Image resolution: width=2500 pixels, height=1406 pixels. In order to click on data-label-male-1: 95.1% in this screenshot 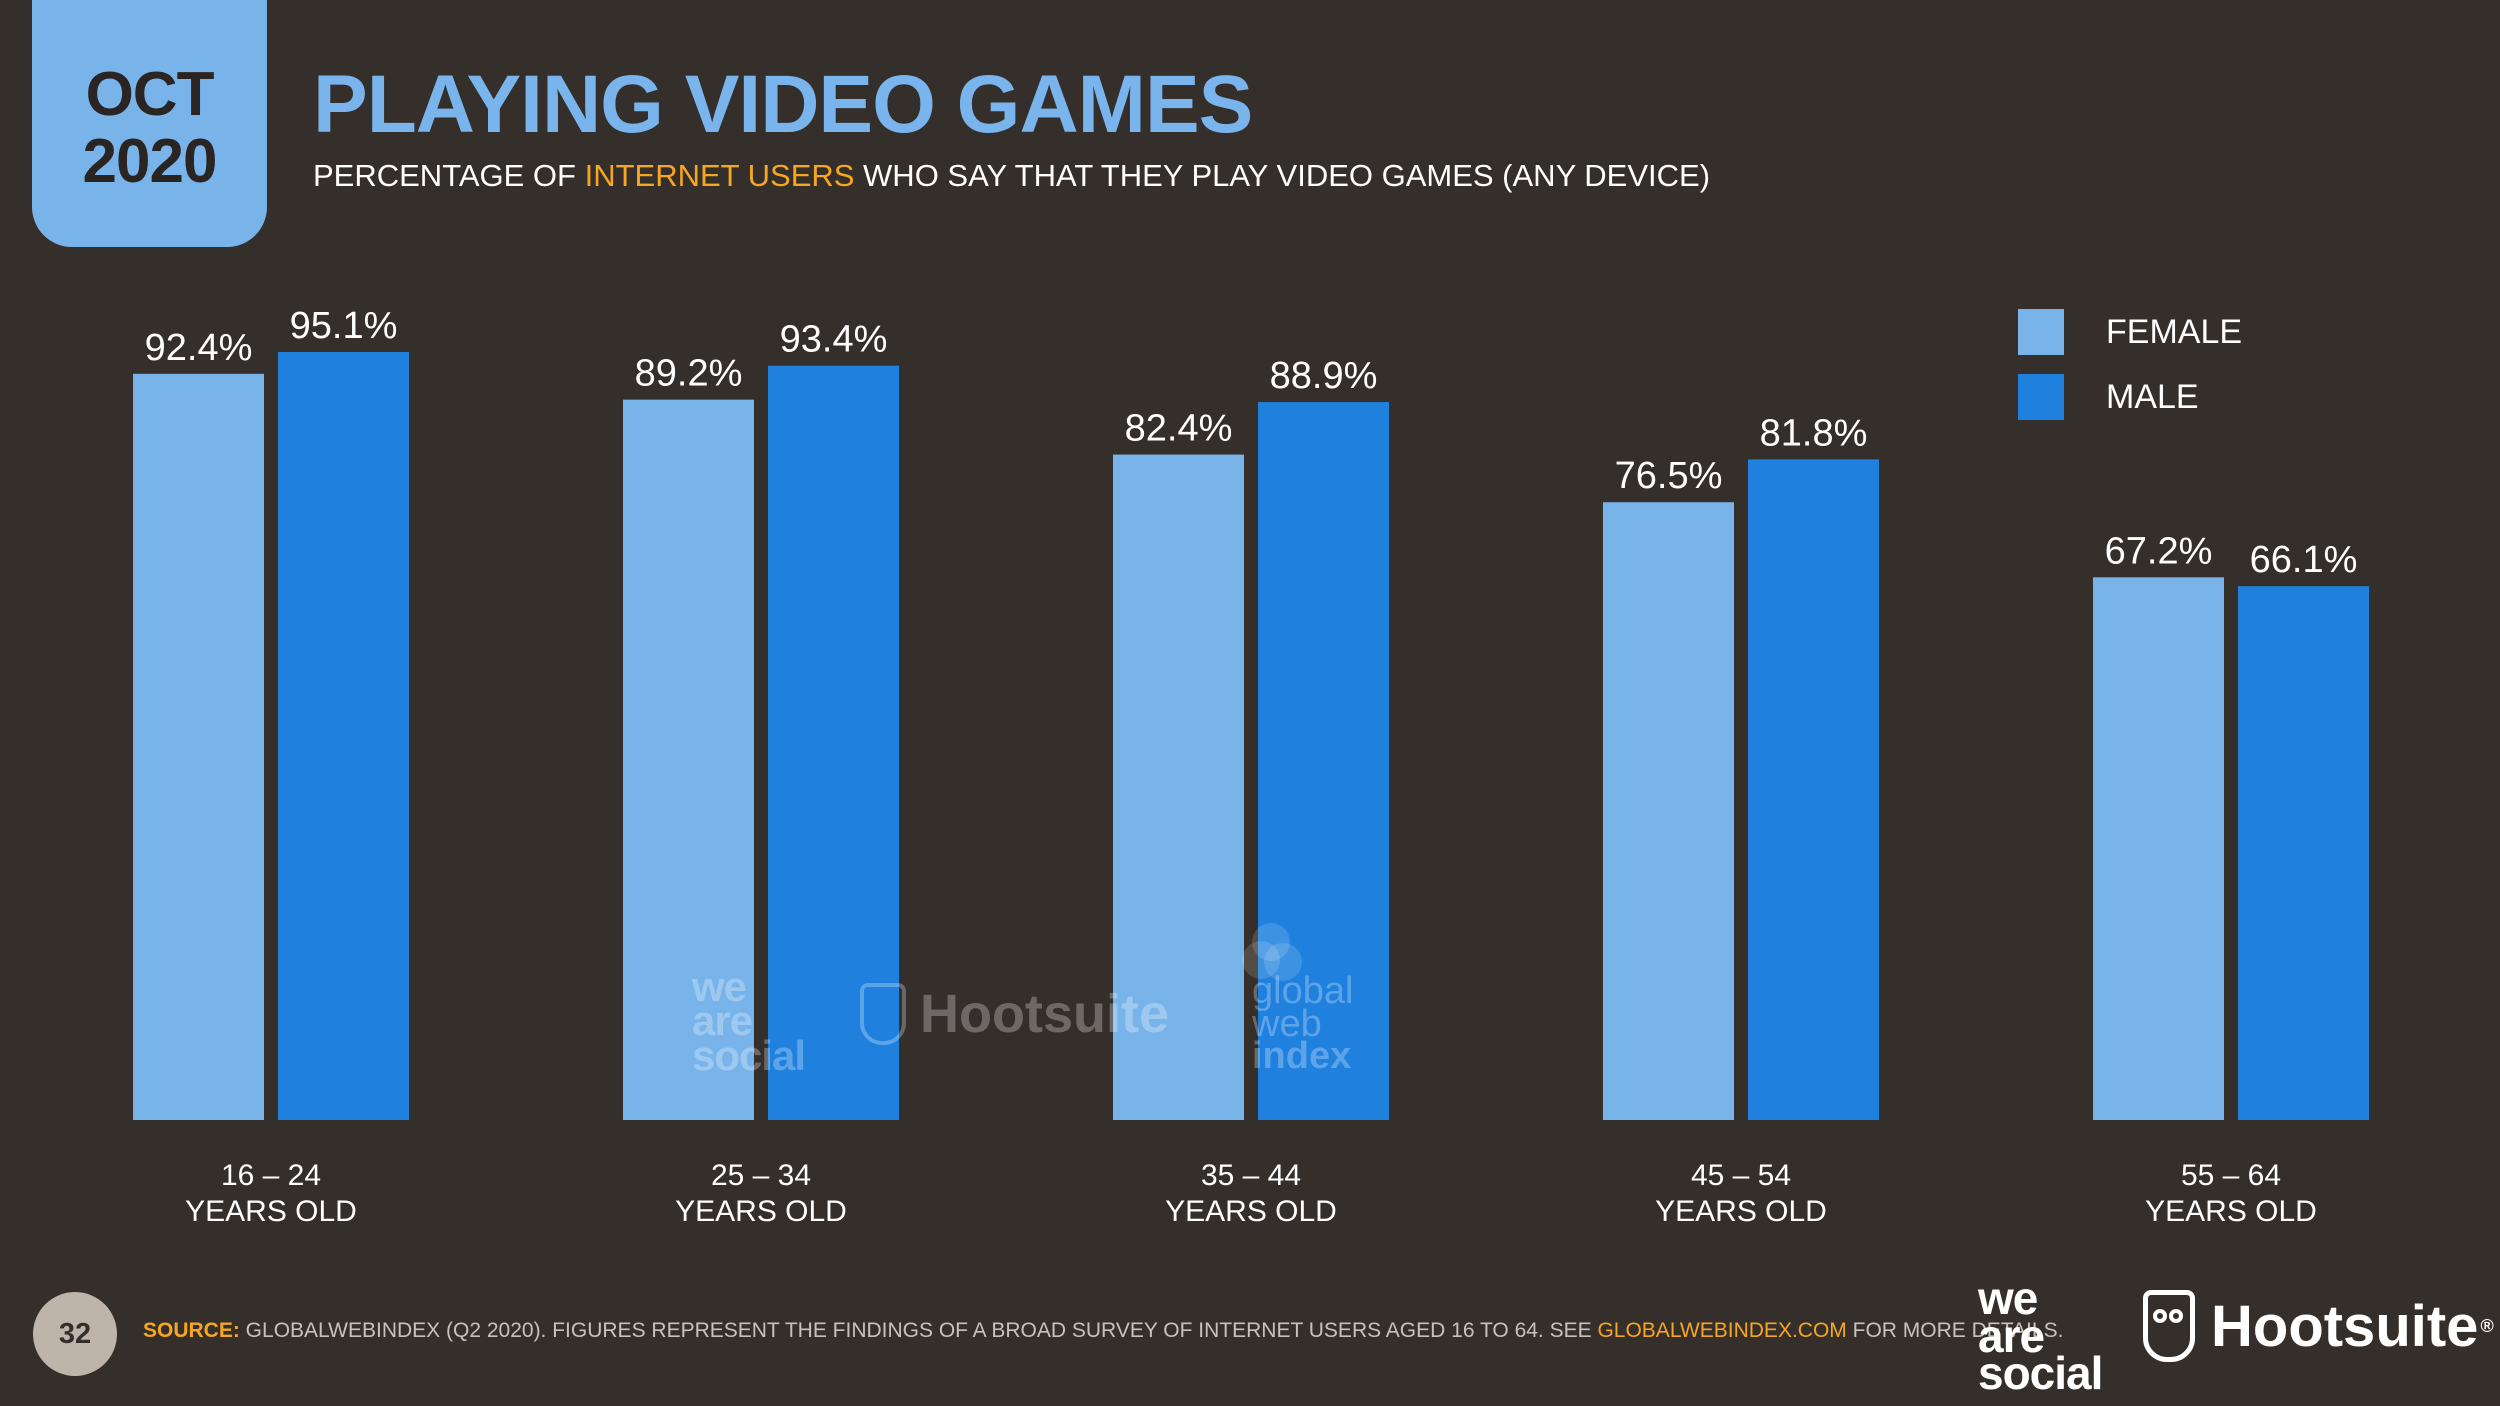, I will do `click(344, 326)`.